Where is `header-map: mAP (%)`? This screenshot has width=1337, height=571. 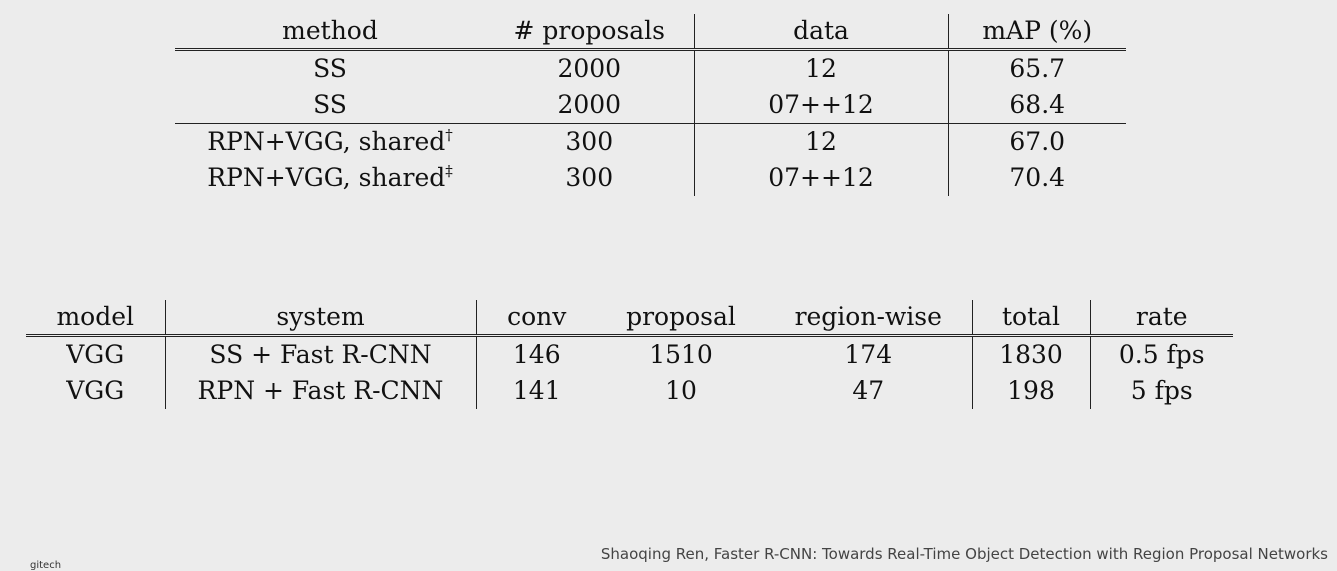
header-map: mAP (%) is located at coordinates (1037, 30).